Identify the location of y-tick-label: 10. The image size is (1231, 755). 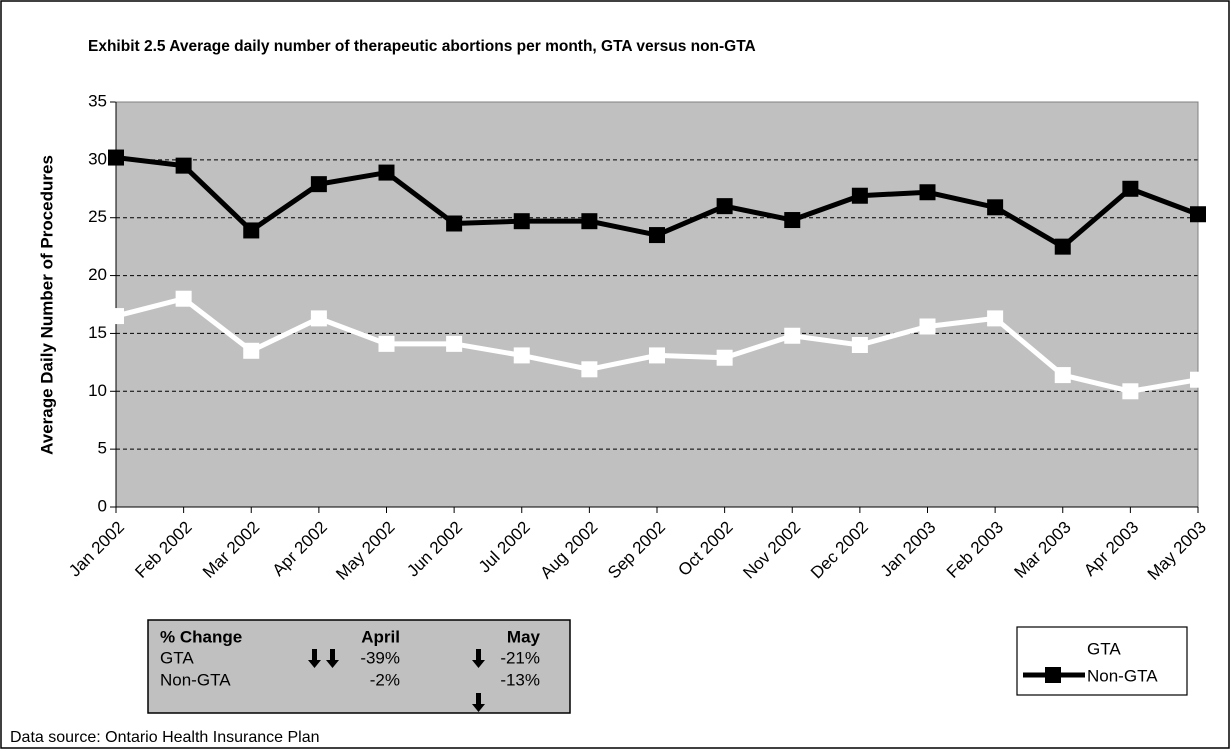
(97, 390).